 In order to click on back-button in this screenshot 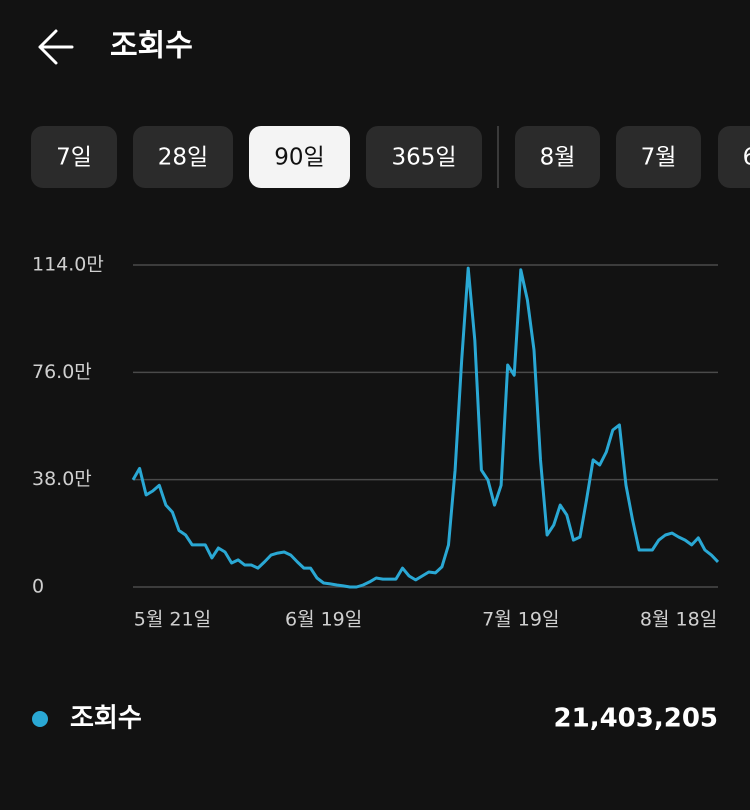, I will do `click(56, 47)`.